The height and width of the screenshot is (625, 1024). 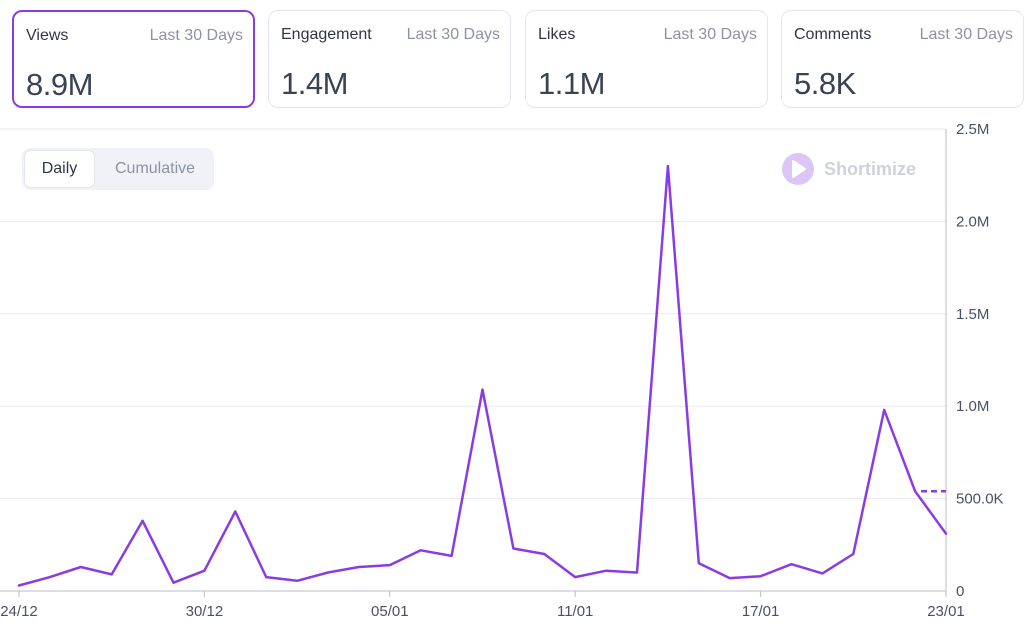 What do you see at coordinates (557, 34) in the screenshot?
I see `stat-label: Likes` at bounding box center [557, 34].